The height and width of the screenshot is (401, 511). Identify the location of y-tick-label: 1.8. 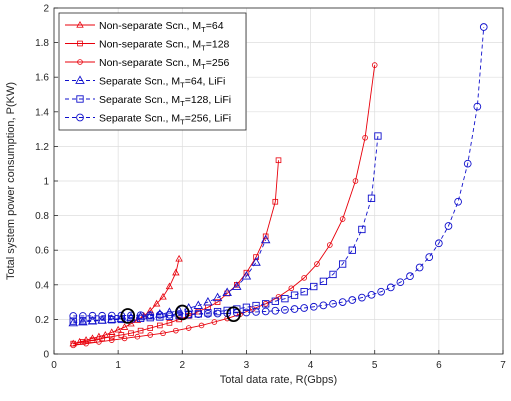
(42, 43).